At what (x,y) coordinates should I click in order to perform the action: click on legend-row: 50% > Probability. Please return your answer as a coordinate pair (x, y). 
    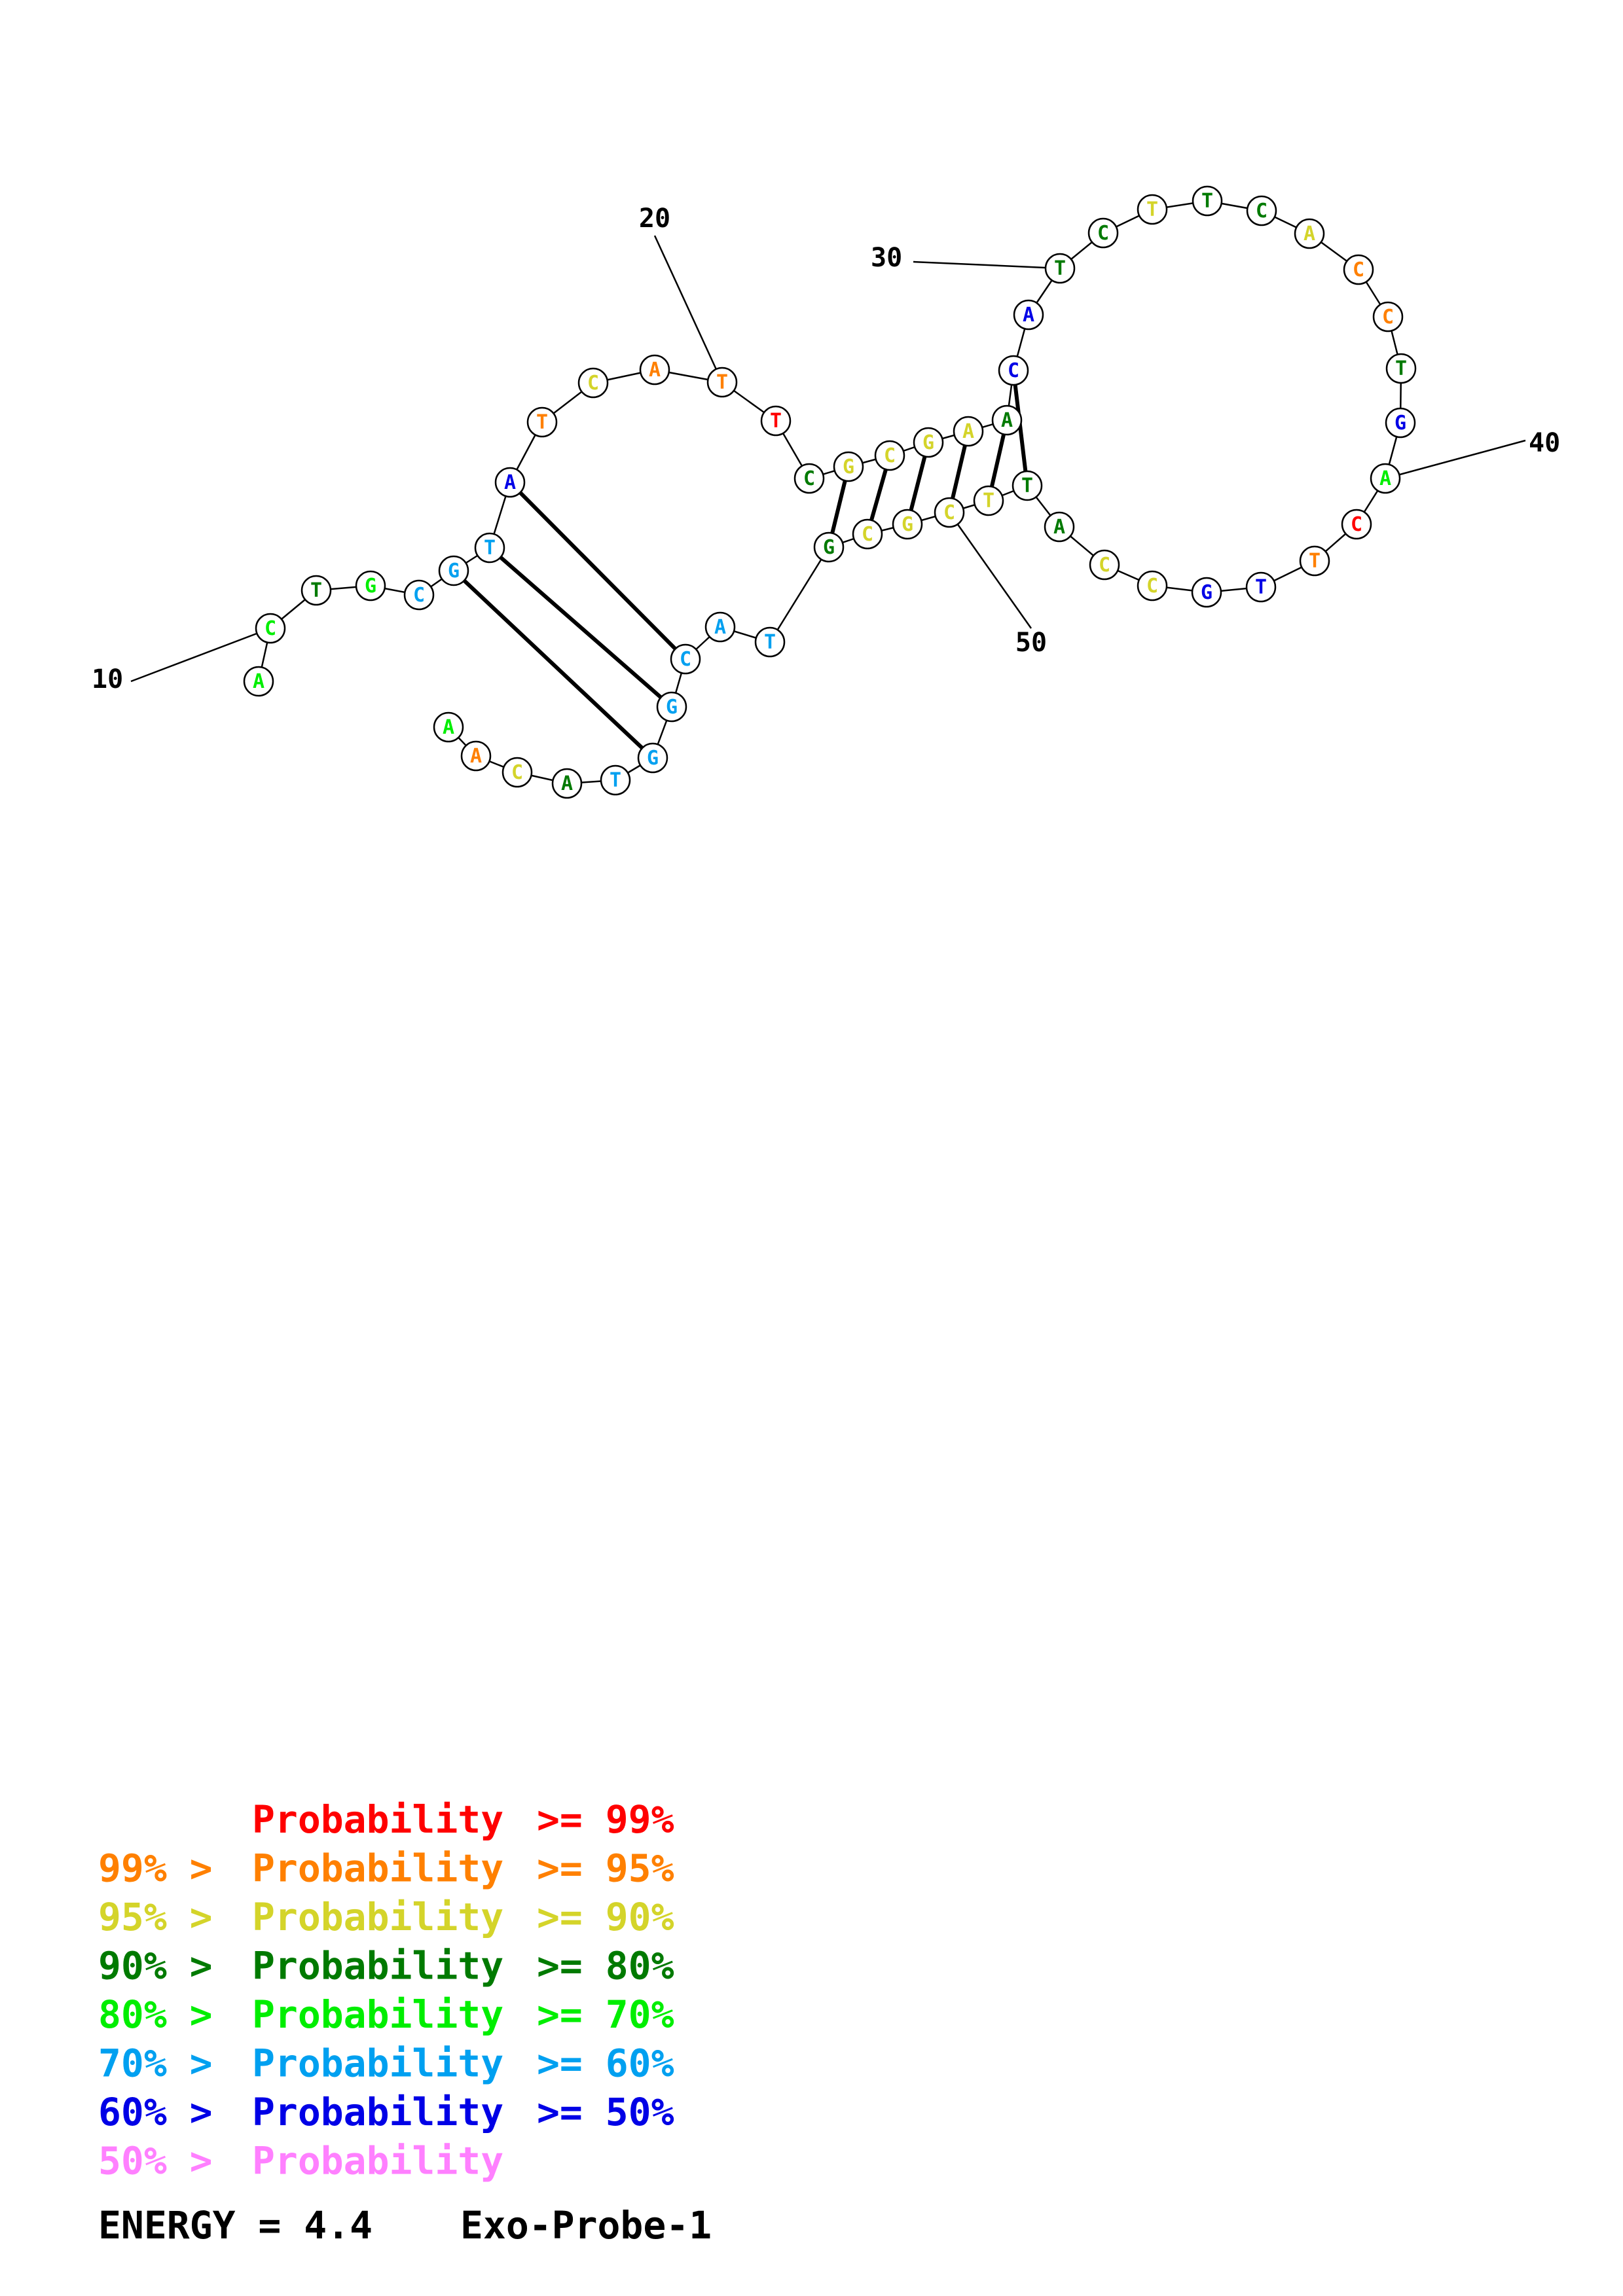
    Looking at the image, I should click on (300, 2161).